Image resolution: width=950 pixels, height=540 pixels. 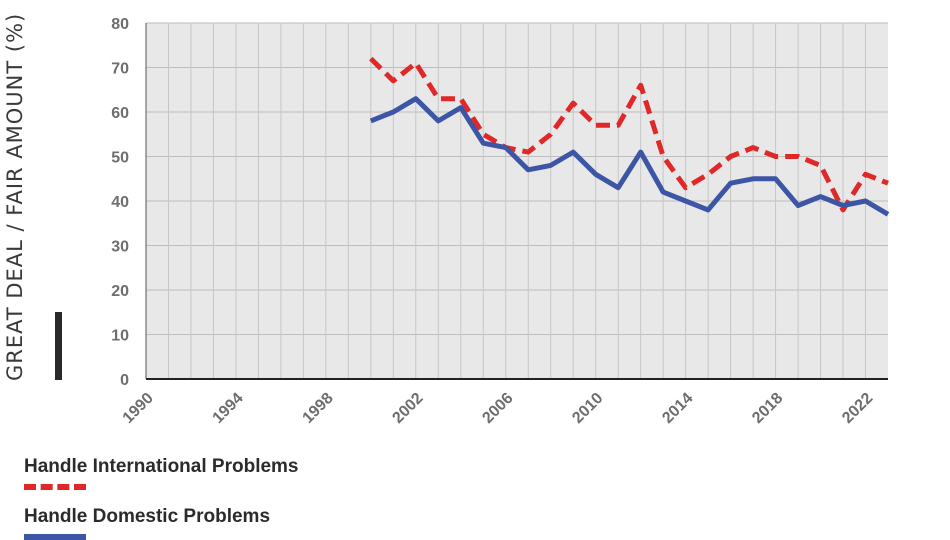 I want to click on legend: Handle Domestic Problems, so click(x=147, y=523).